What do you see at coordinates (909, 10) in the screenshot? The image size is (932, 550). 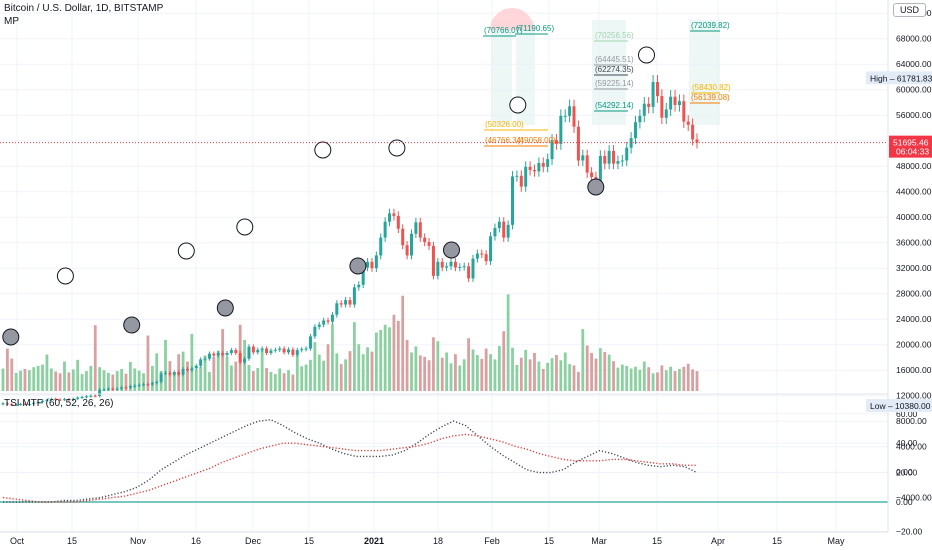 I see `currency-button: USD` at bounding box center [909, 10].